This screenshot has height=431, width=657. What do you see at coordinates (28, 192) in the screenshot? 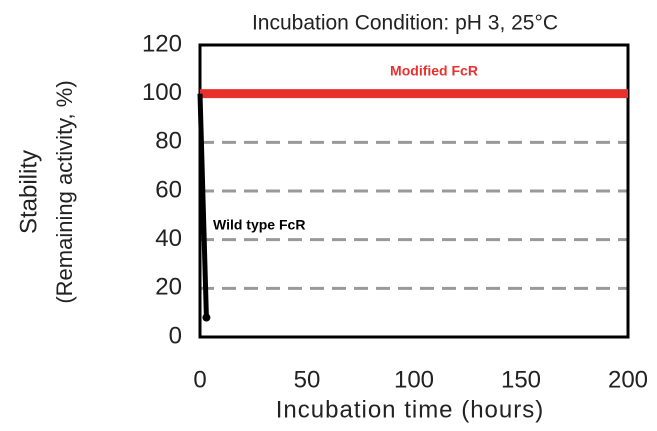
I see `y-axis-label: Stability` at bounding box center [28, 192].